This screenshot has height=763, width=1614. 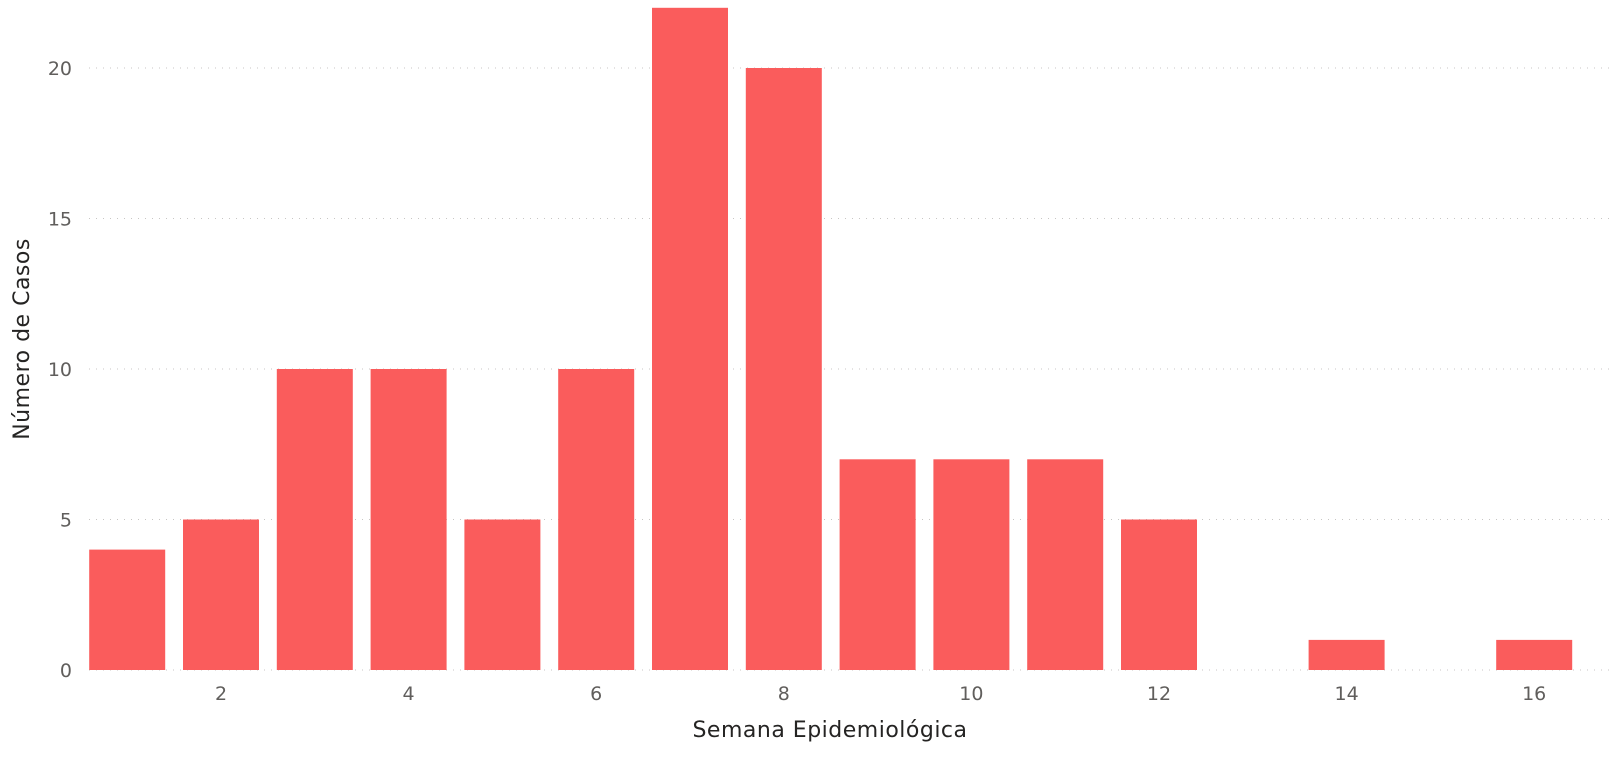 What do you see at coordinates (60, 69) in the screenshot?
I see `y-tick-label: 20` at bounding box center [60, 69].